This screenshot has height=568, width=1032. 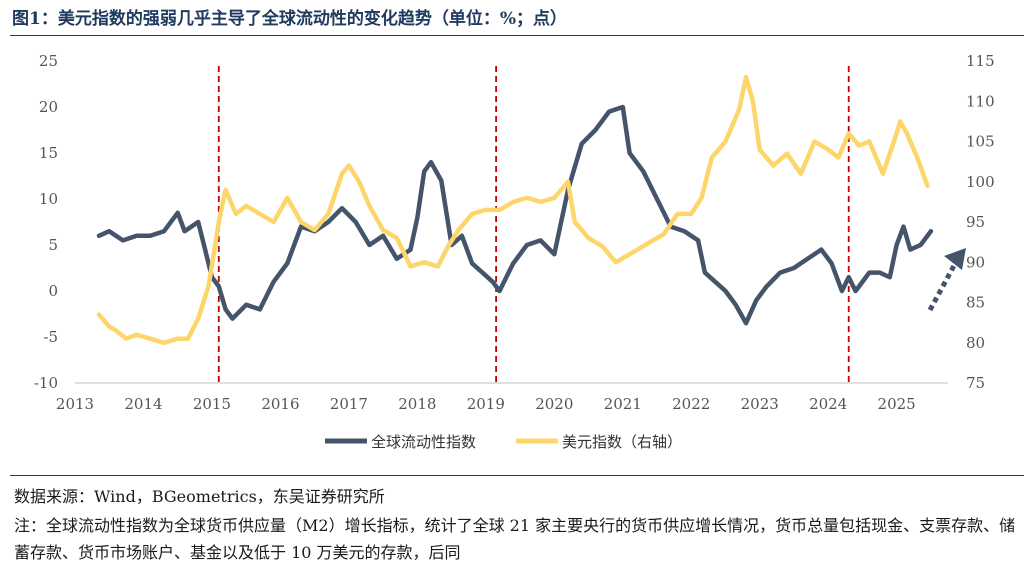 What do you see at coordinates (897, 404) in the screenshot?
I see `x-tick-label: 2025` at bounding box center [897, 404].